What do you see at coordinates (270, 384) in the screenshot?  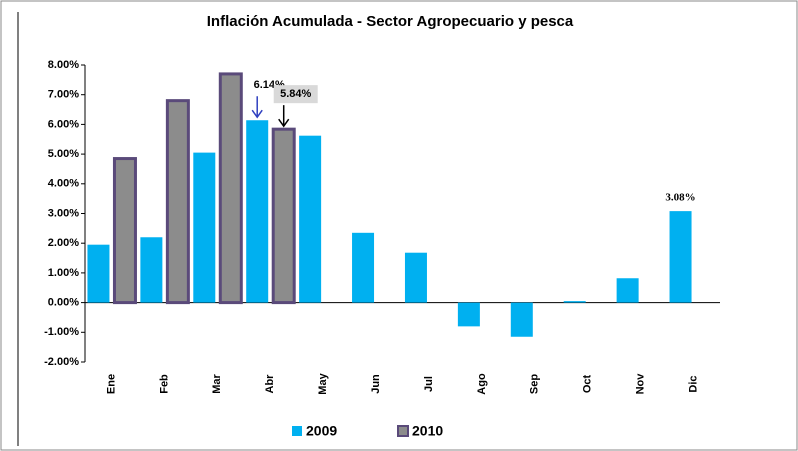 I see `x-tick-label: Abr` at bounding box center [270, 384].